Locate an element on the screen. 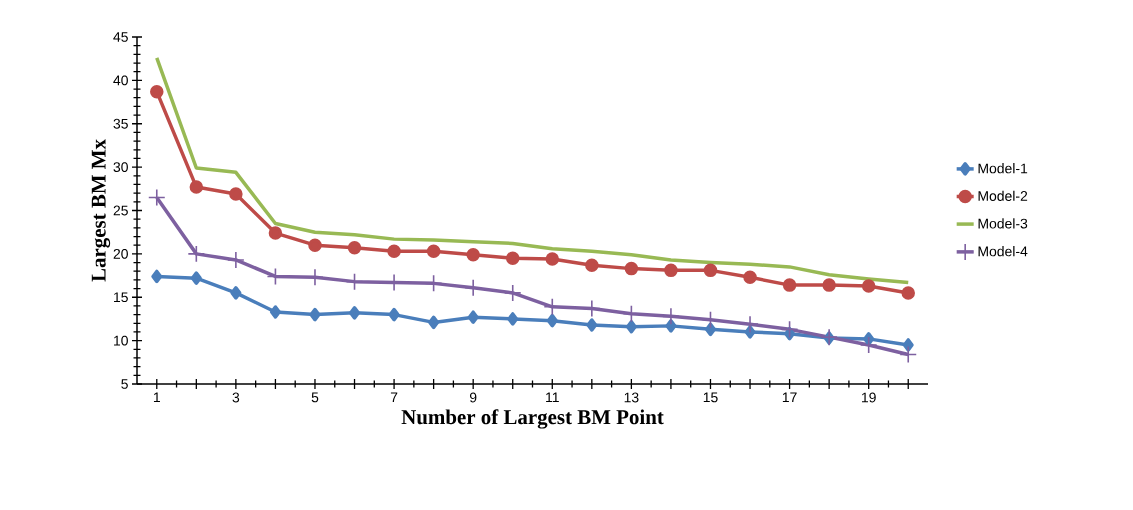 This screenshot has height=510, width=1133. y-tick-label: 45 is located at coordinates (120, 37).